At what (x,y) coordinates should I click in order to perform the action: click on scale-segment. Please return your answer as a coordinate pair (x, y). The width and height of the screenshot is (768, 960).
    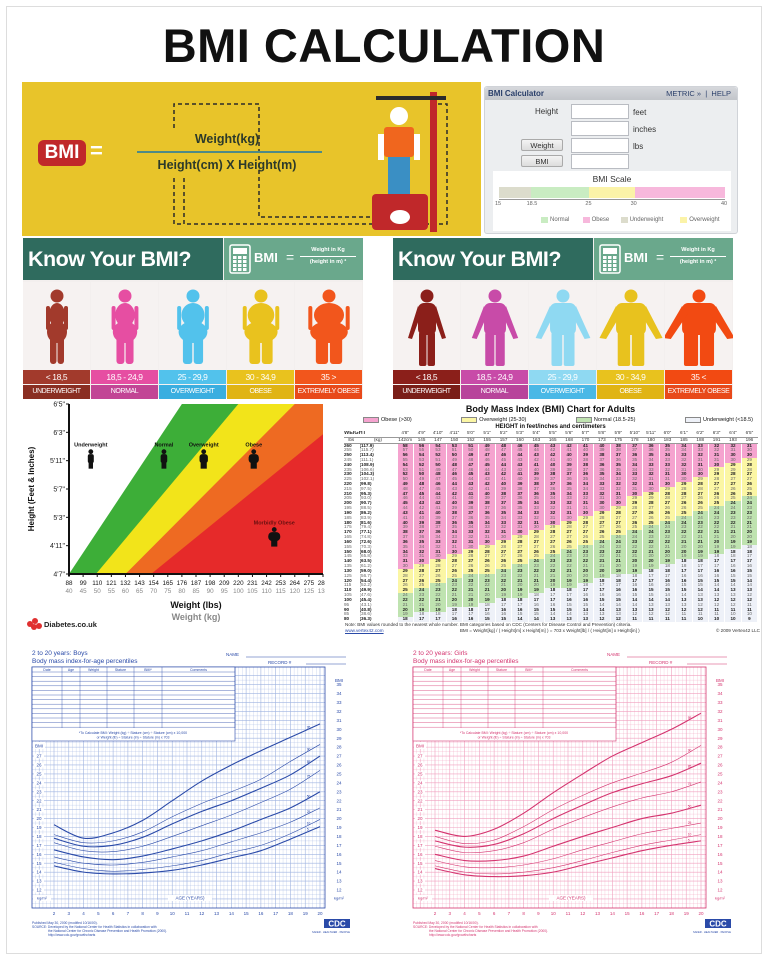
    Looking at the image, I should click on (515, 192).